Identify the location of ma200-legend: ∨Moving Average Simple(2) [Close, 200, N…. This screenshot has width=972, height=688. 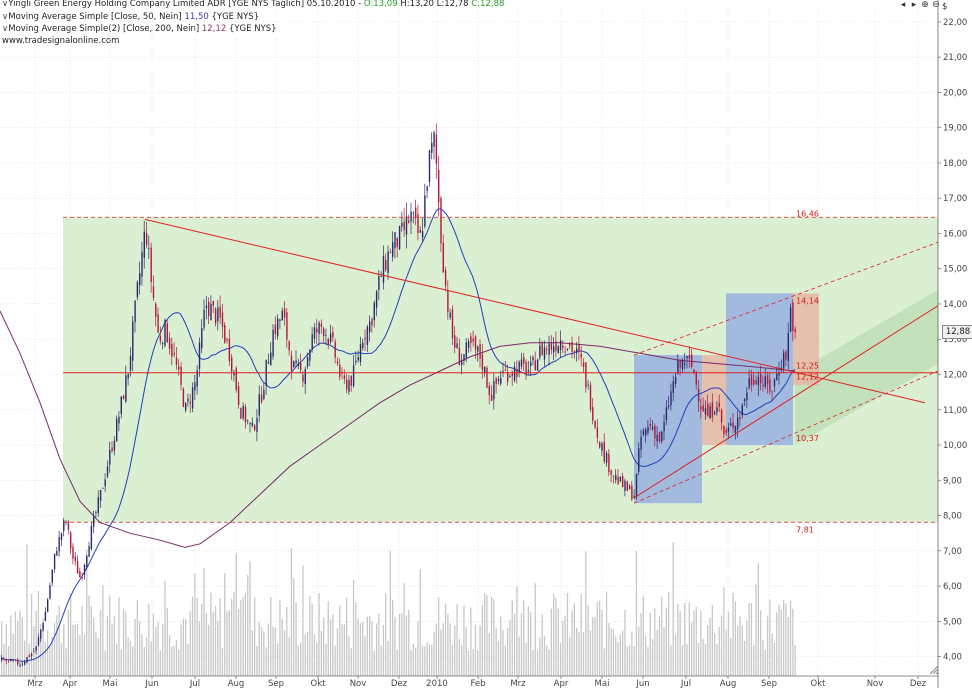
(139, 29).